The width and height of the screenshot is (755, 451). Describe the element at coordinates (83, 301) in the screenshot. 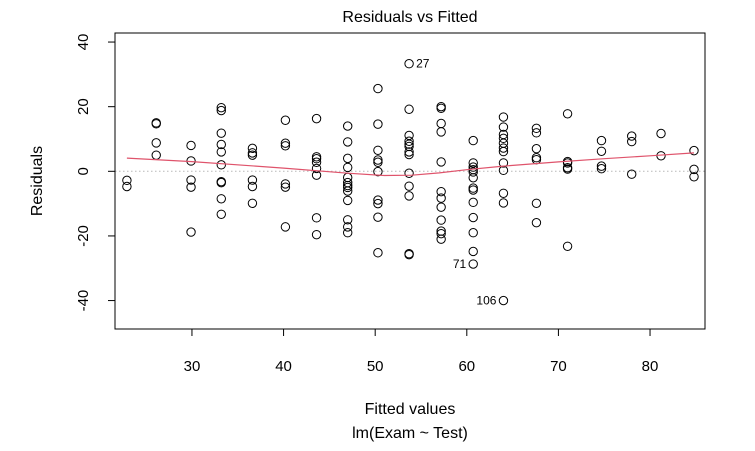

I see `y-tick-label: -40` at that location.